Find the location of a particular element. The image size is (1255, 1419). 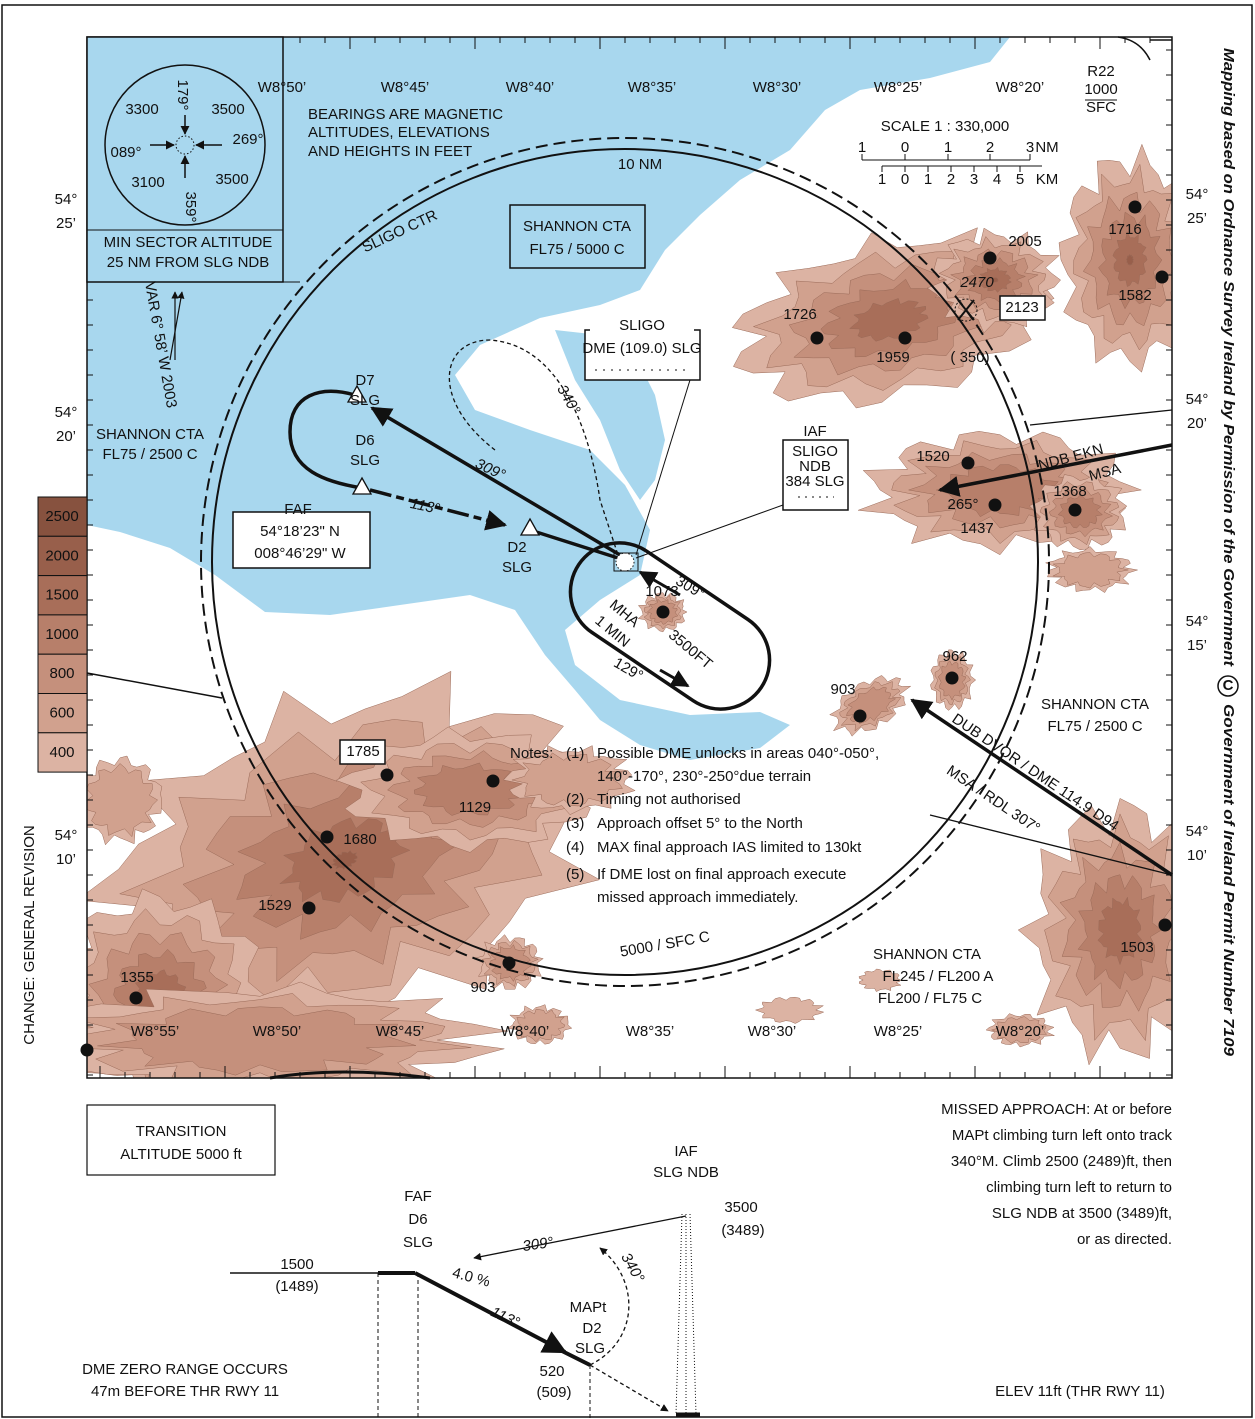

map-ring-label: 10 NM is located at coordinates (640, 164).